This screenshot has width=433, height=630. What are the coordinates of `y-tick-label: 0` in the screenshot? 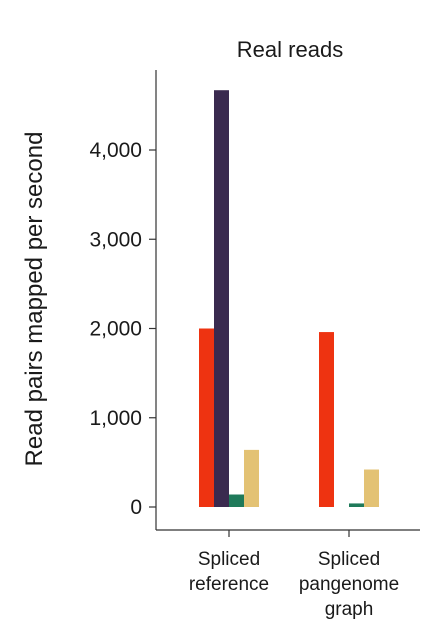 It's located at (136, 507).